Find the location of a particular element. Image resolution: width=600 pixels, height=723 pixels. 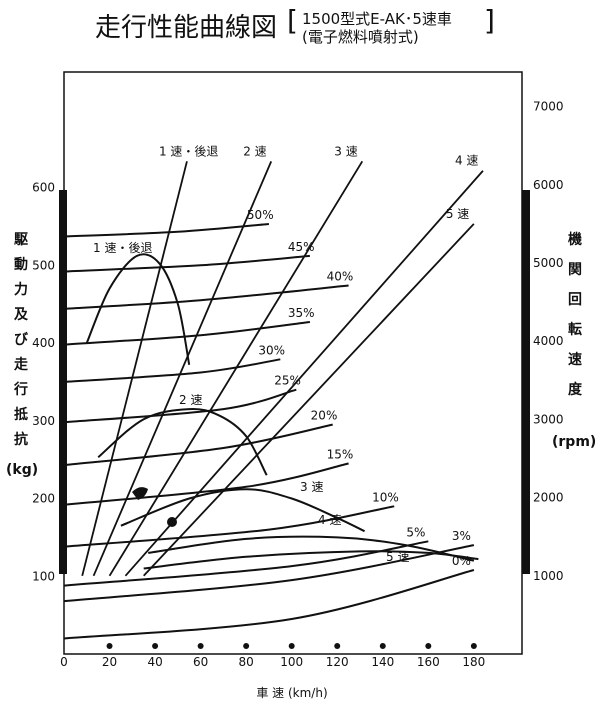

y-label-right-char: 回 is located at coordinates (575, 300).